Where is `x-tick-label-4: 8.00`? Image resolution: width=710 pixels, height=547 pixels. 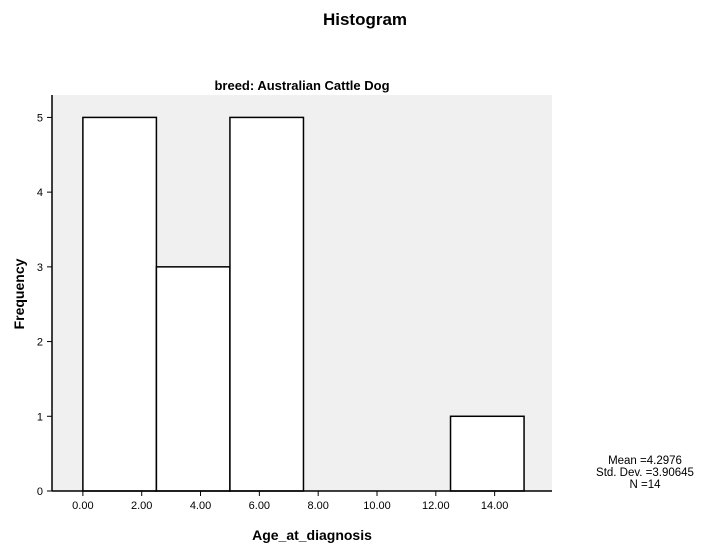 x-tick-label-4: 8.00 is located at coordinates (317, 506).